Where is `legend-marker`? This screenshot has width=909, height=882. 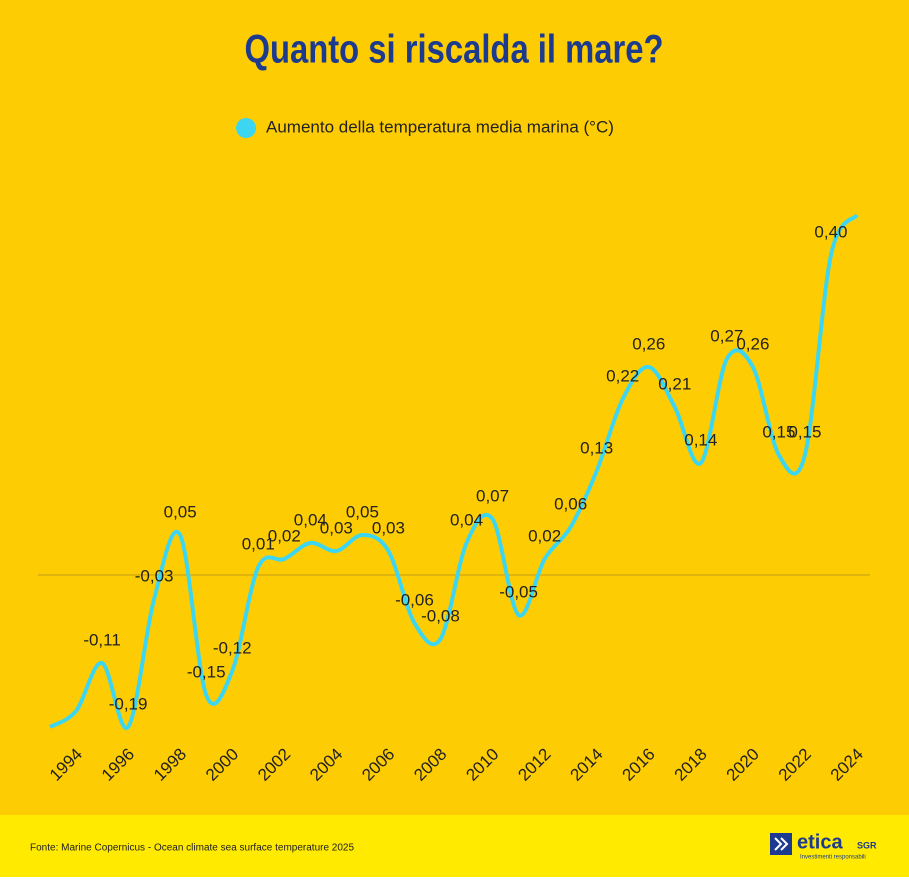 legend-marker is located at coordinates (246, 128).